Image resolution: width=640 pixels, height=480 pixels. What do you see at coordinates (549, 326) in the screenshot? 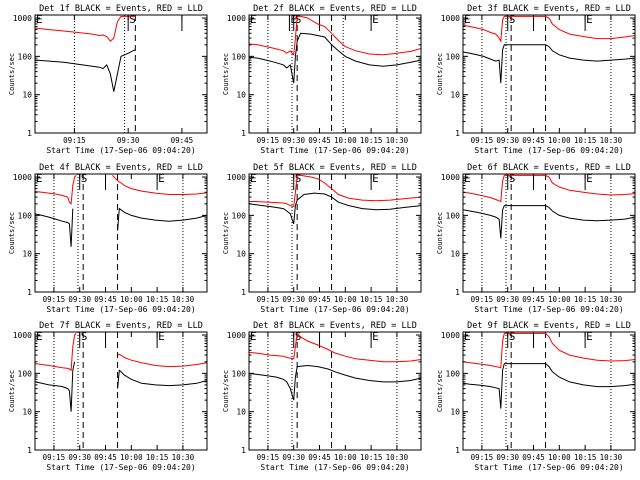
I see `chart-title: Det 9f BLACK = Events, RED = LLD` at bounding box center [549, 326].